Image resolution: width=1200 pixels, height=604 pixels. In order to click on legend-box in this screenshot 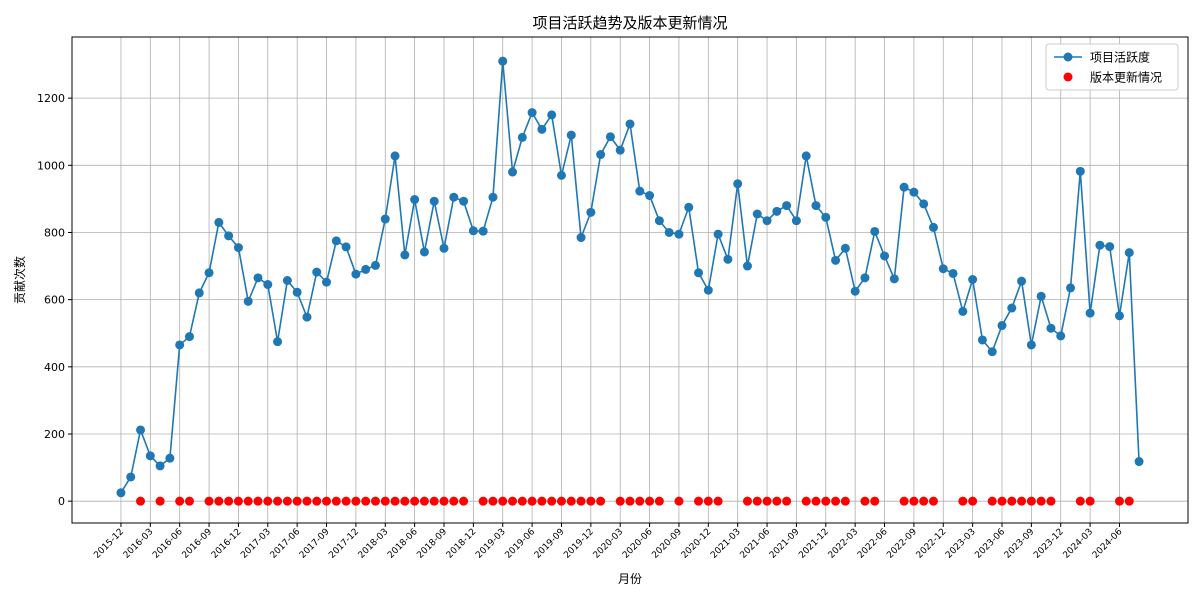, I will do `click(1112, 67)`.